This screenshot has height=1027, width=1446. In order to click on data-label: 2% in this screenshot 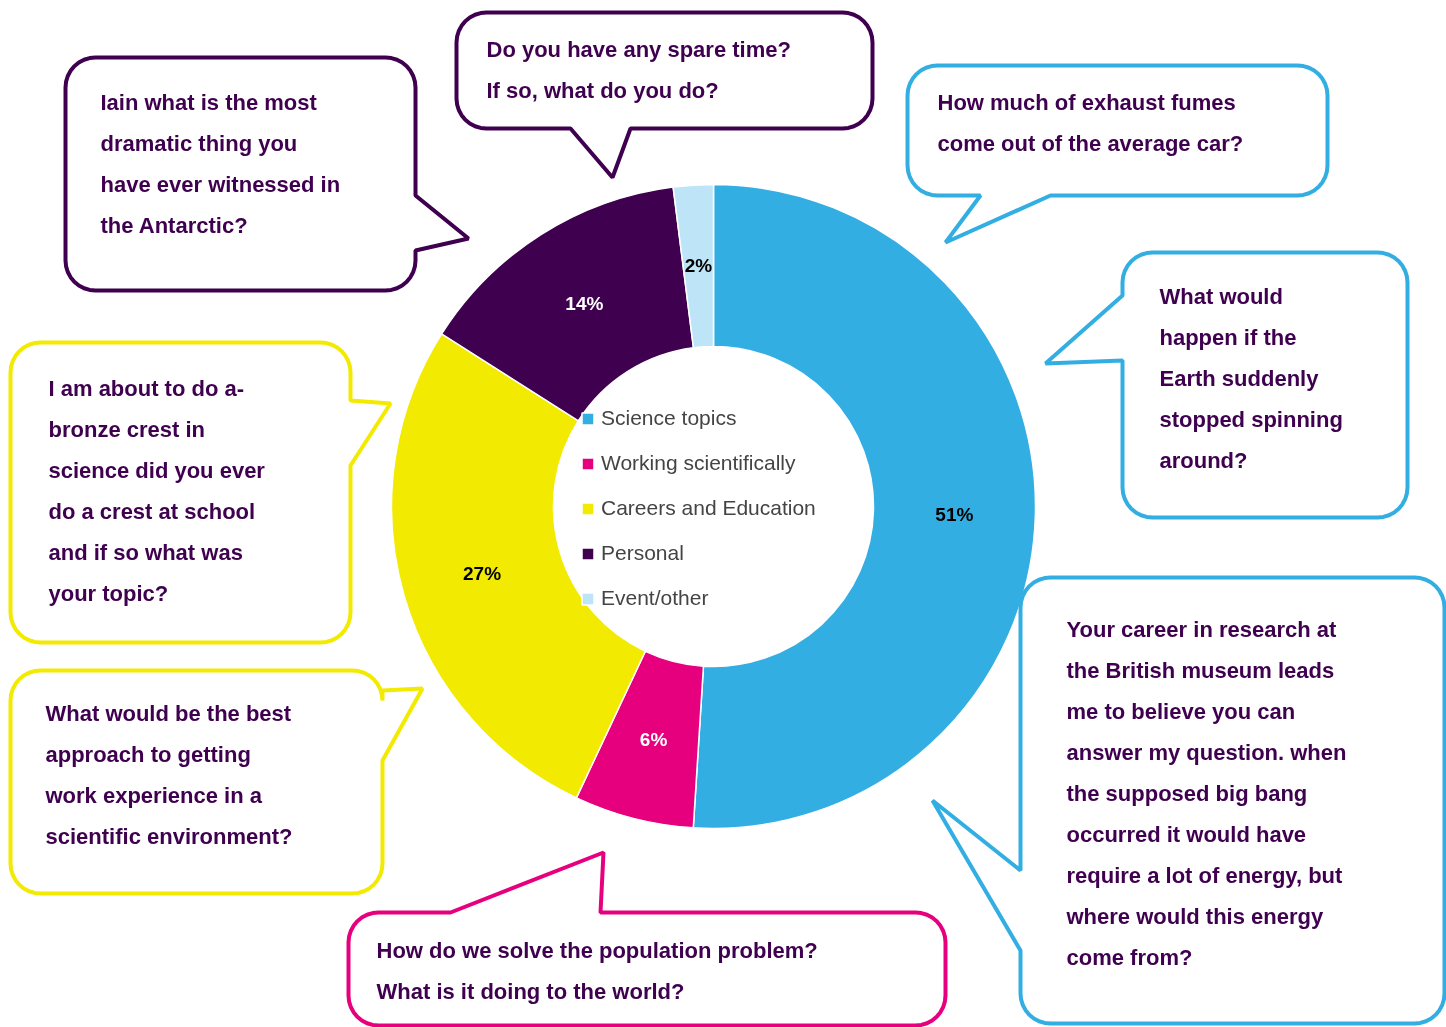, I will do `click(698, 266)`.